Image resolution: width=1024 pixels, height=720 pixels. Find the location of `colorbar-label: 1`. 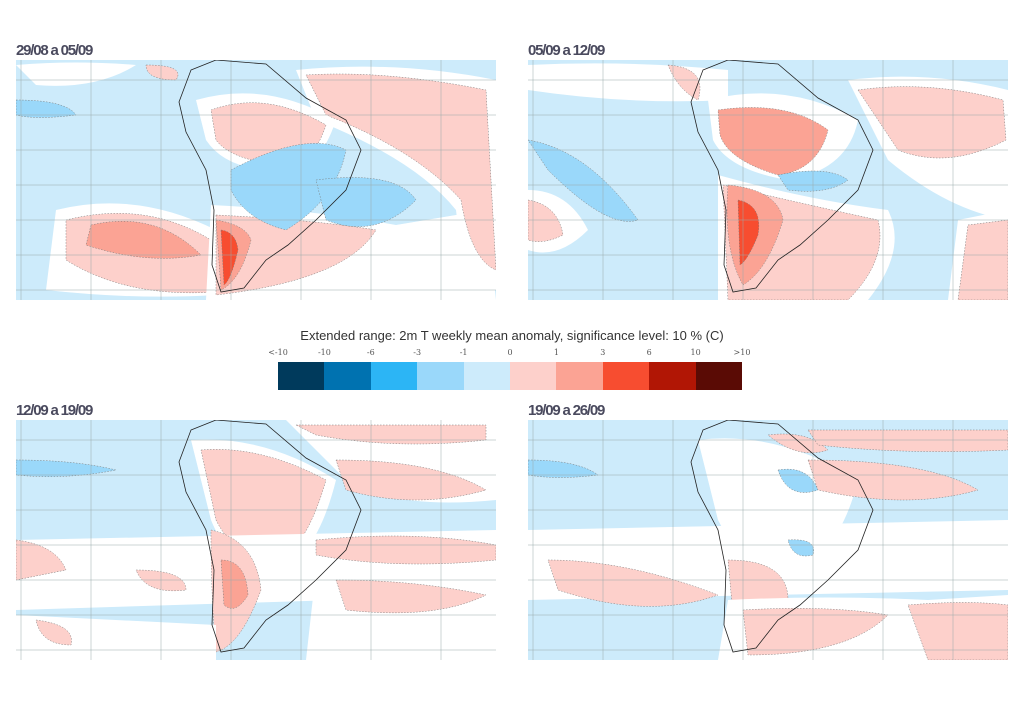

colorbar-label: 1 is located at coordinates (556, 352).